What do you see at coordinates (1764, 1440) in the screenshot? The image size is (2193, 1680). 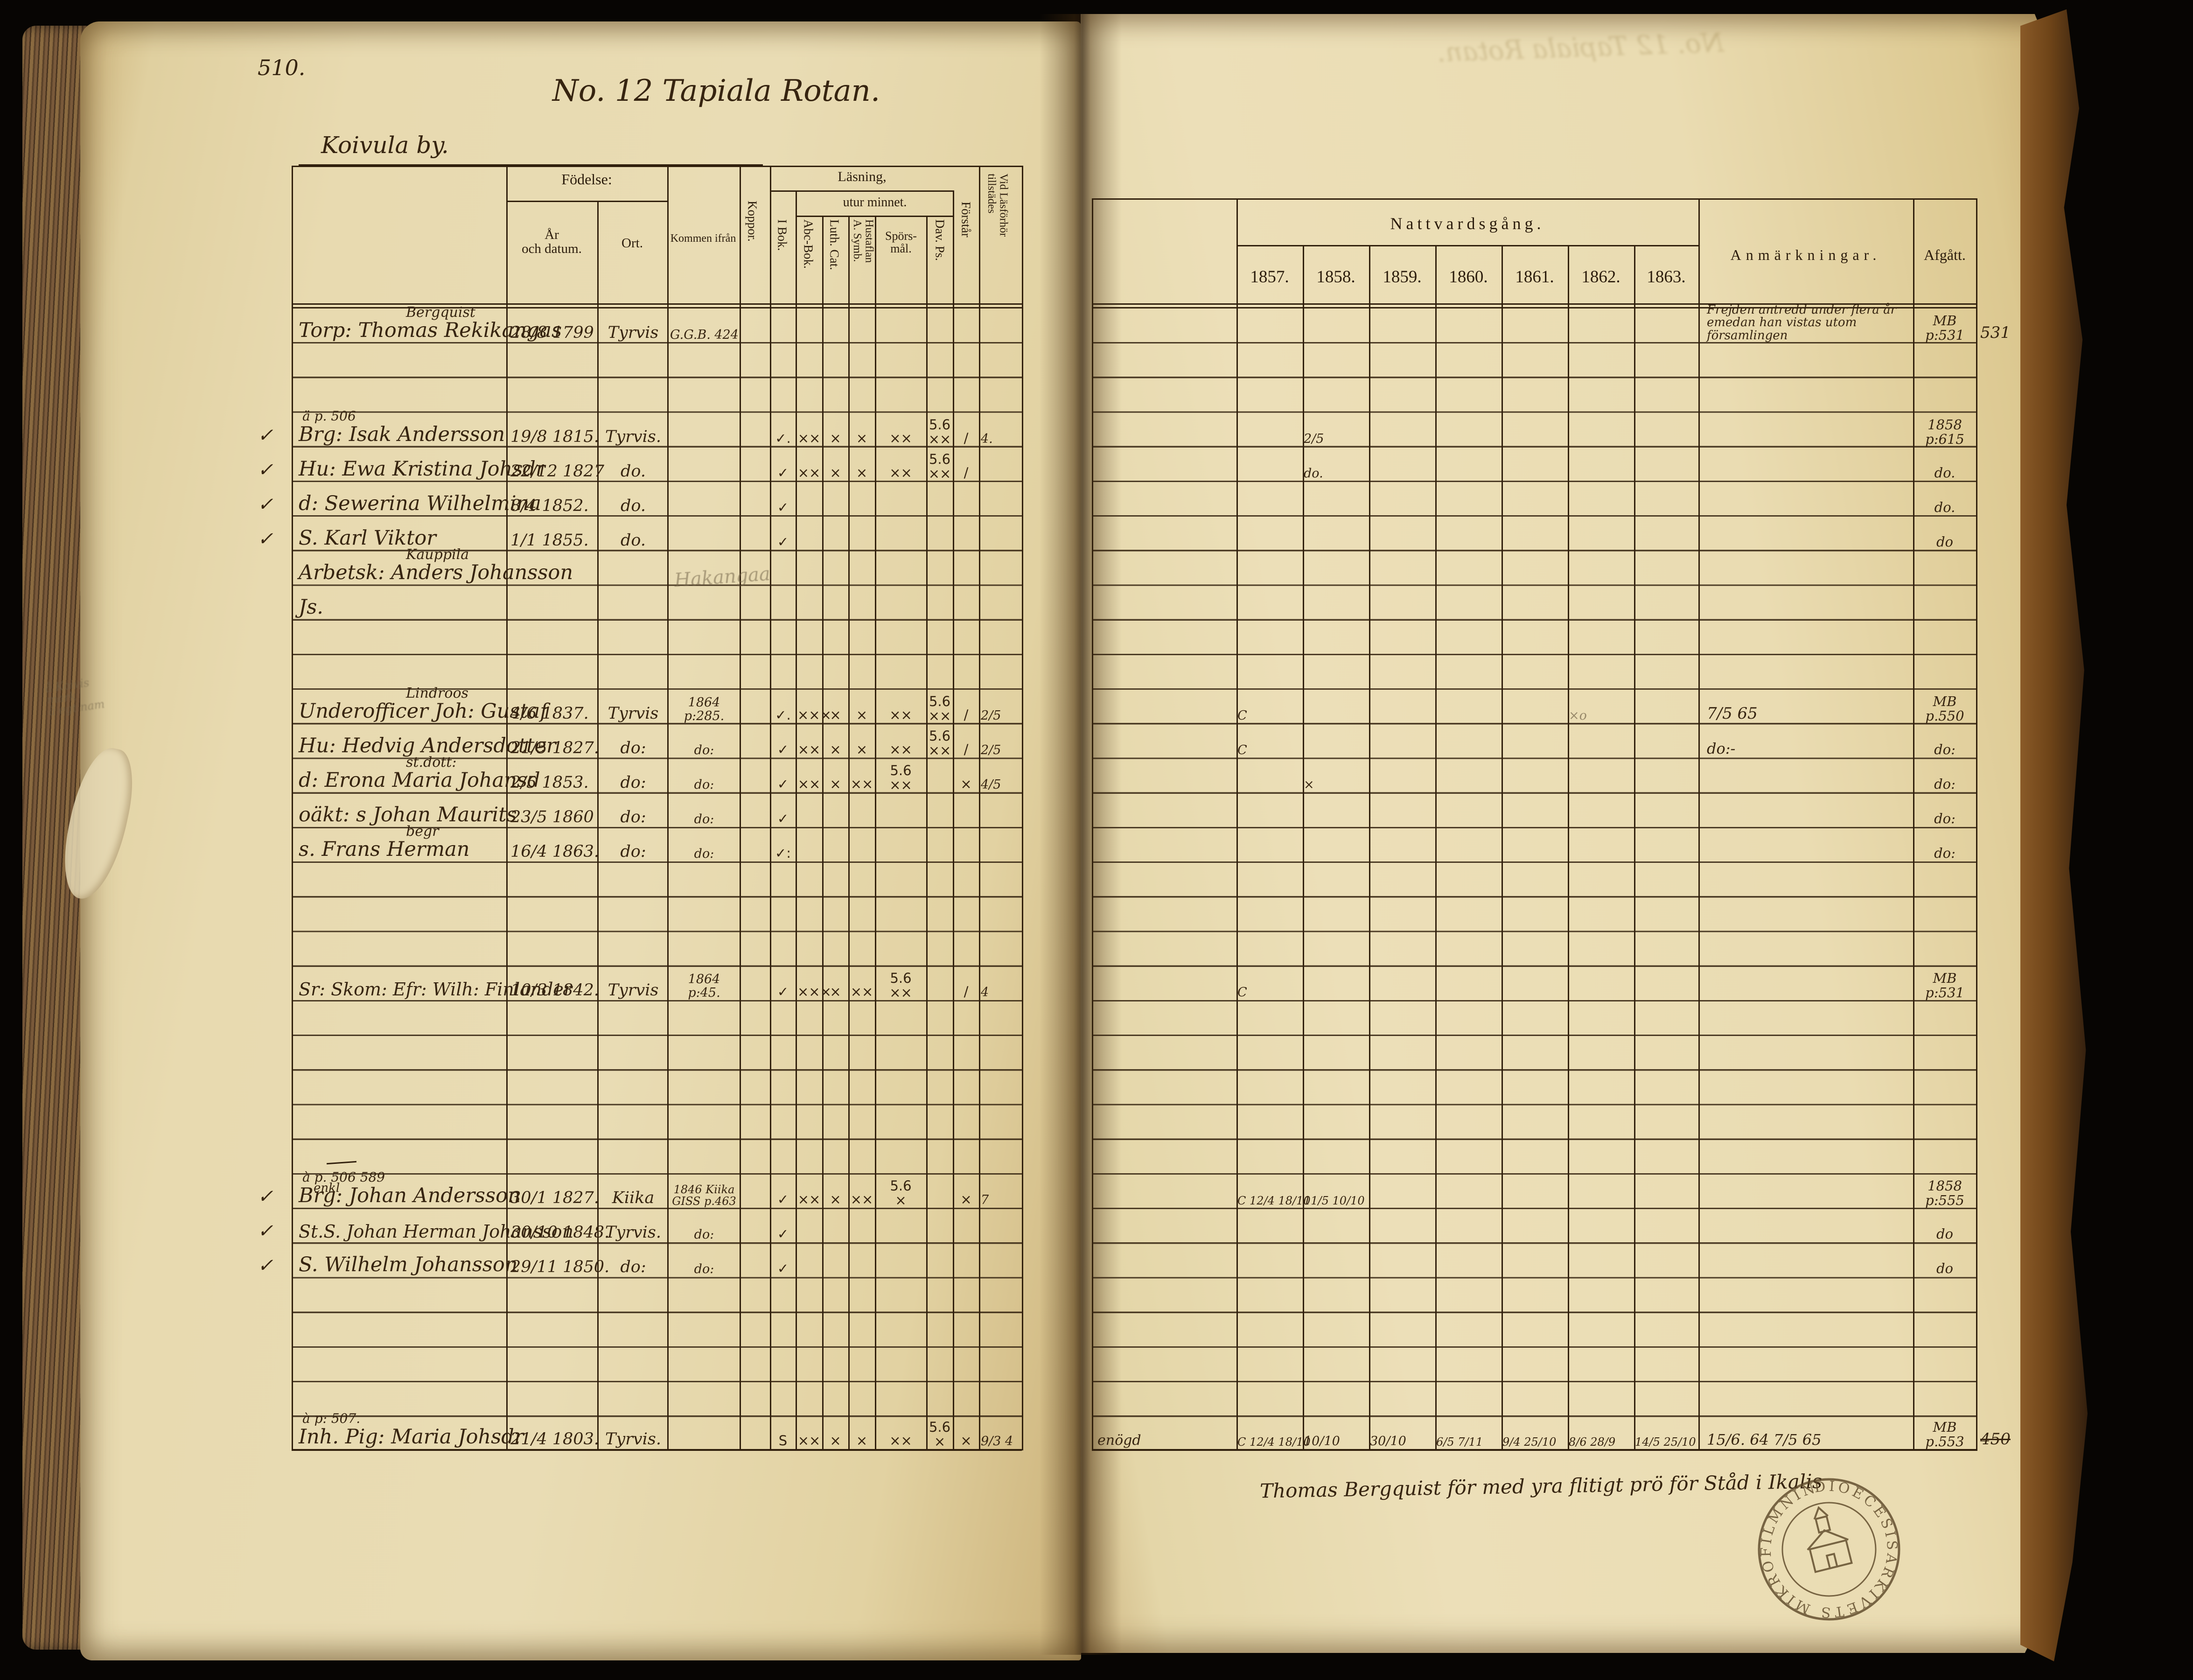 I see `anmarkning-cell: 15/6. 64 7/5 65` at bounding box center [1764, 1440].